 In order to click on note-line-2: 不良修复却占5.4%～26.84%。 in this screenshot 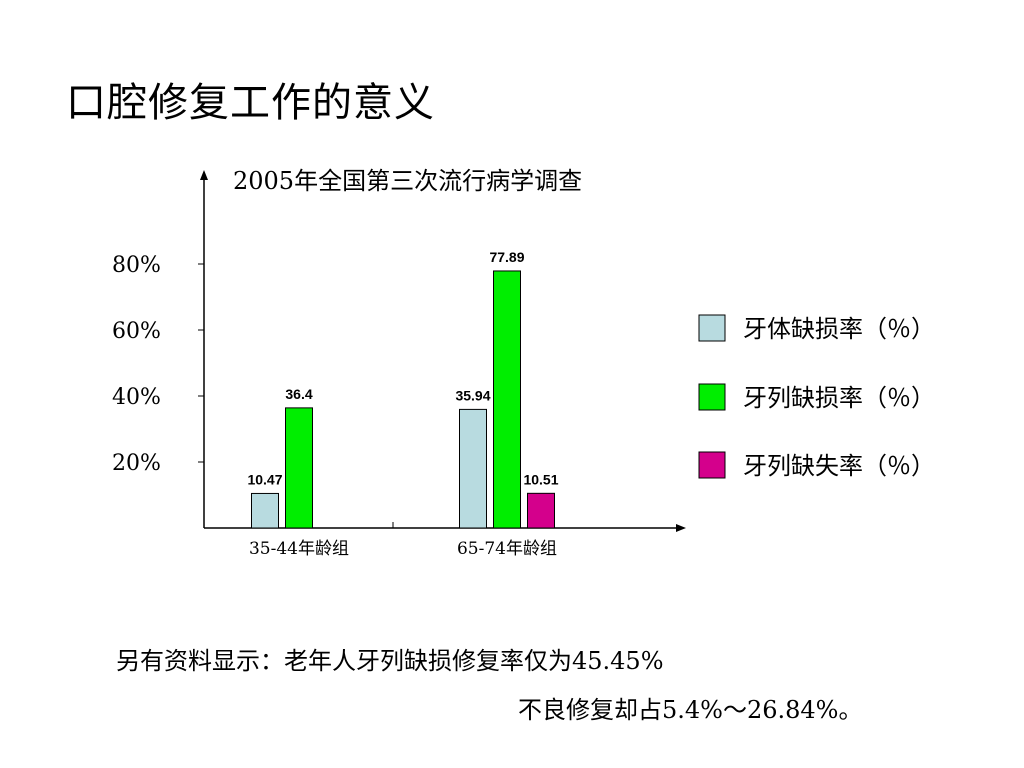, I will do `click(690, 710)`.